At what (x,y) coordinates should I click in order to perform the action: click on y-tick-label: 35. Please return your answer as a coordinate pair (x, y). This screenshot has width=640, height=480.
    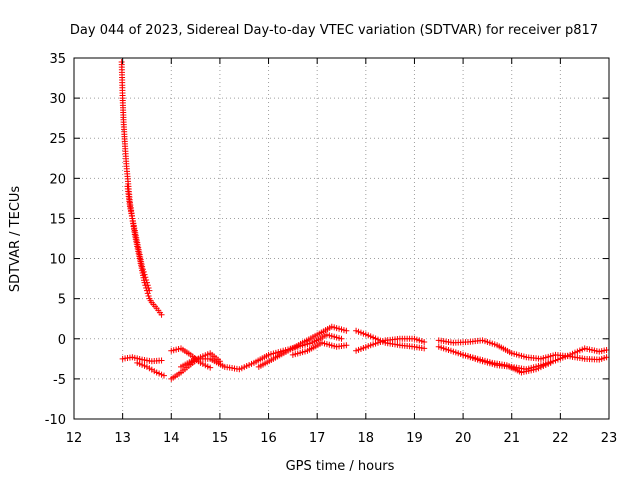
    Looking at the image, I should click on (57, 59).